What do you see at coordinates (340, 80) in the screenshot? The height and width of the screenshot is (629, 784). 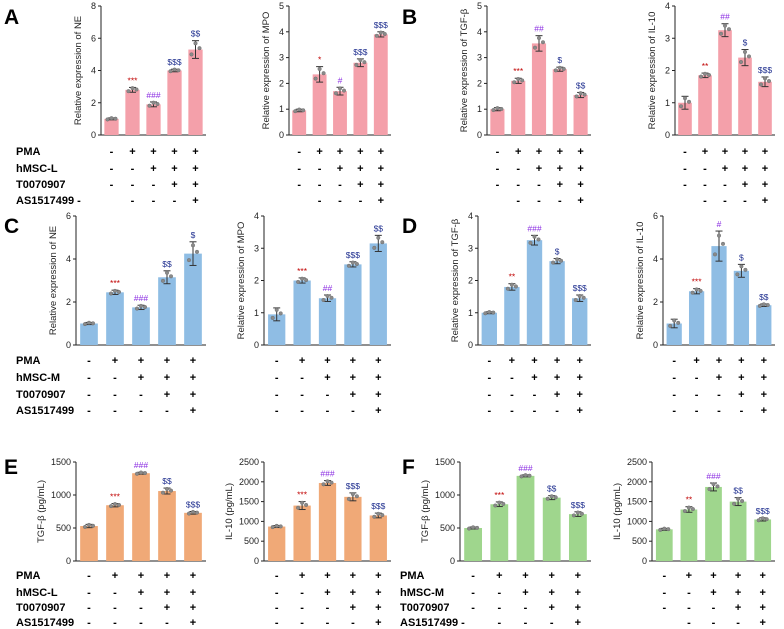 I see `significance-label: #` at bounding box center [340, 80].